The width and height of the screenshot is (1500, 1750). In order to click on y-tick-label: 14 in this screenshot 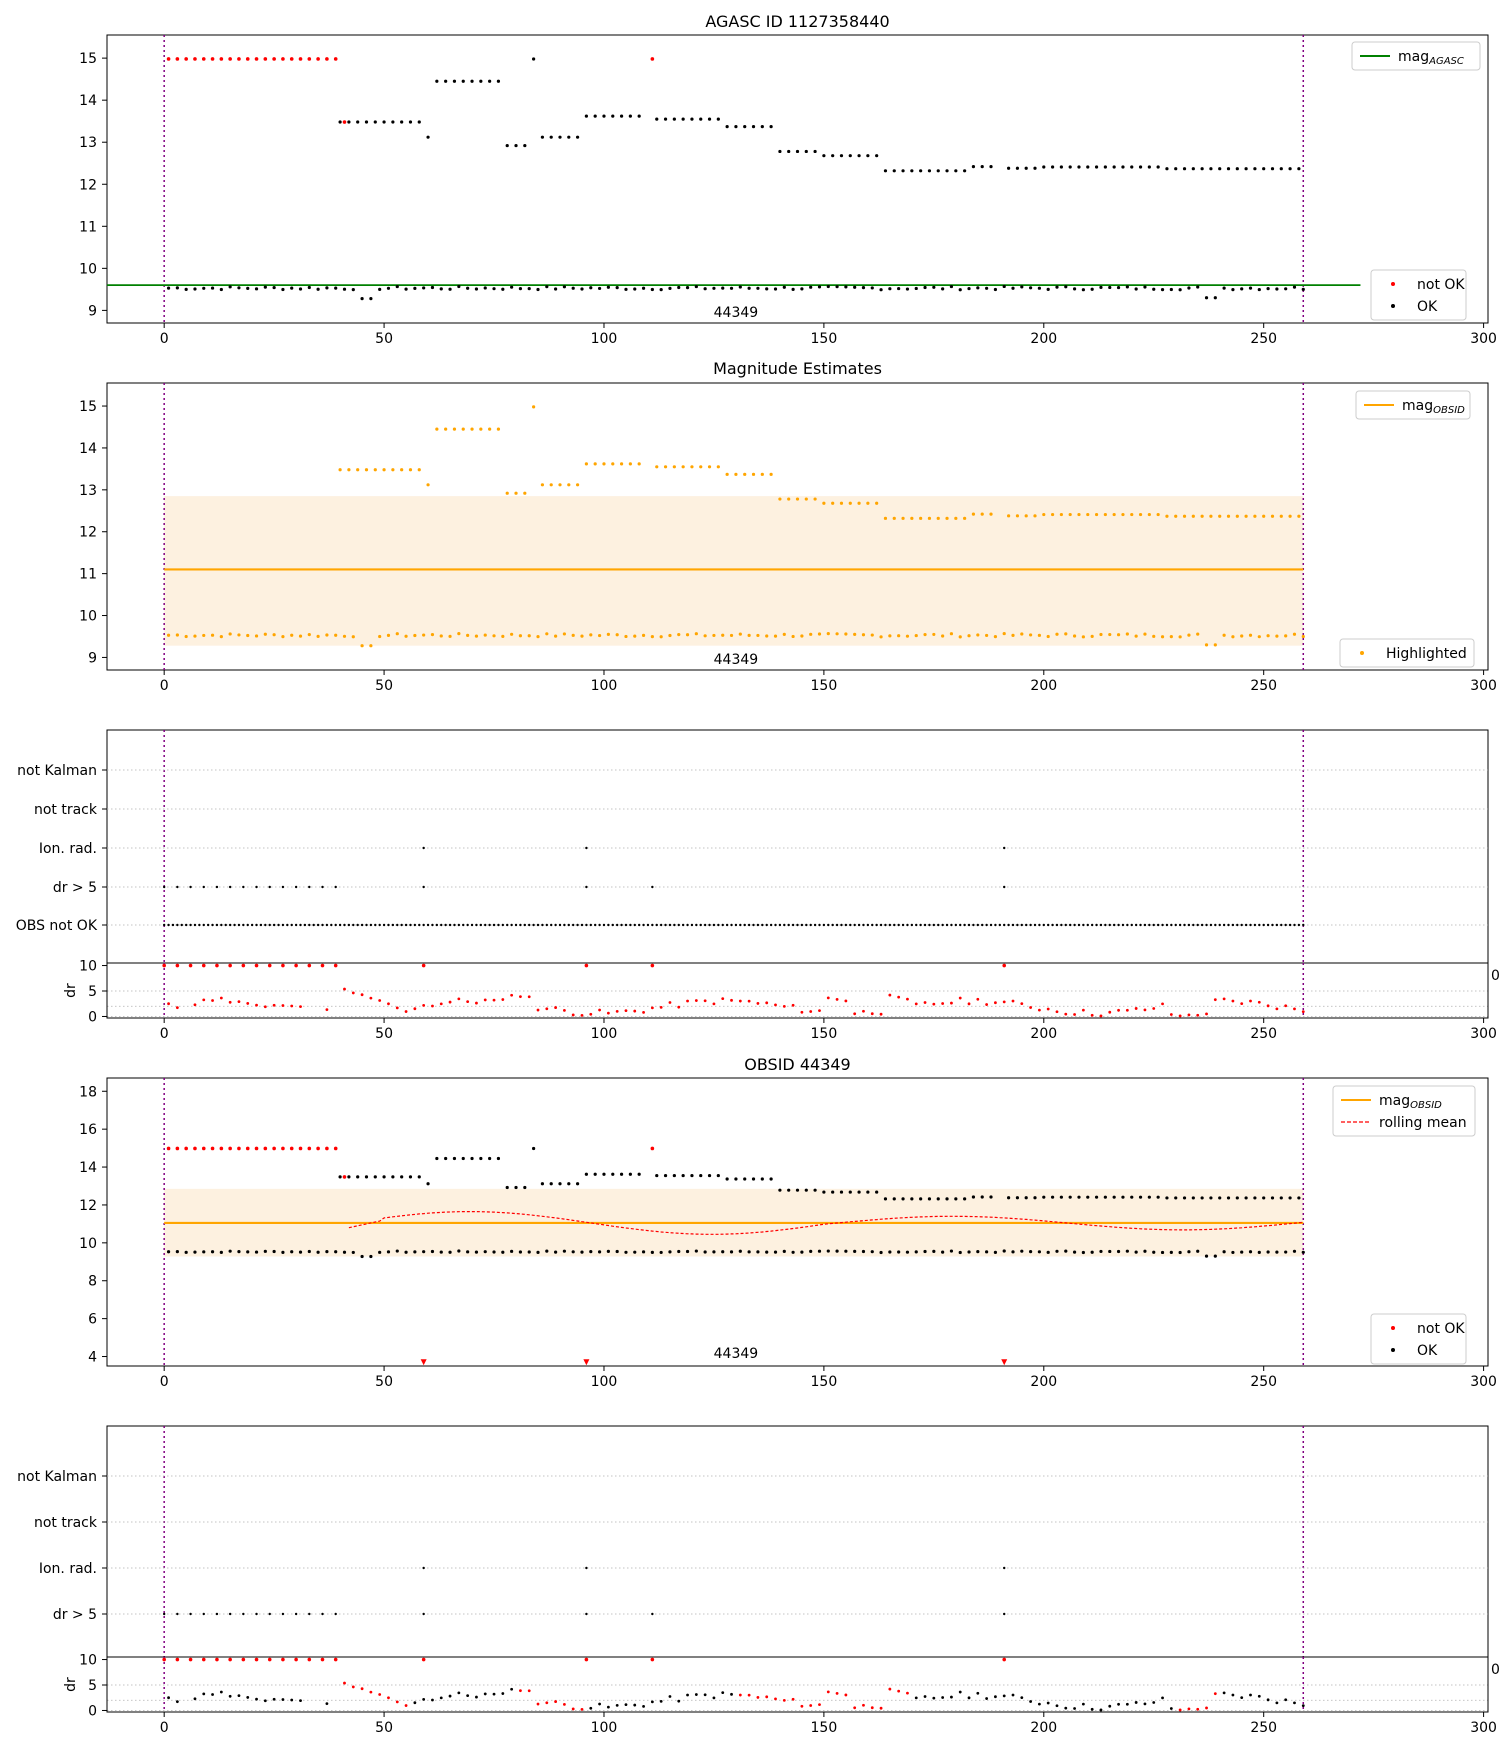, I will do `click(88, 449)`.